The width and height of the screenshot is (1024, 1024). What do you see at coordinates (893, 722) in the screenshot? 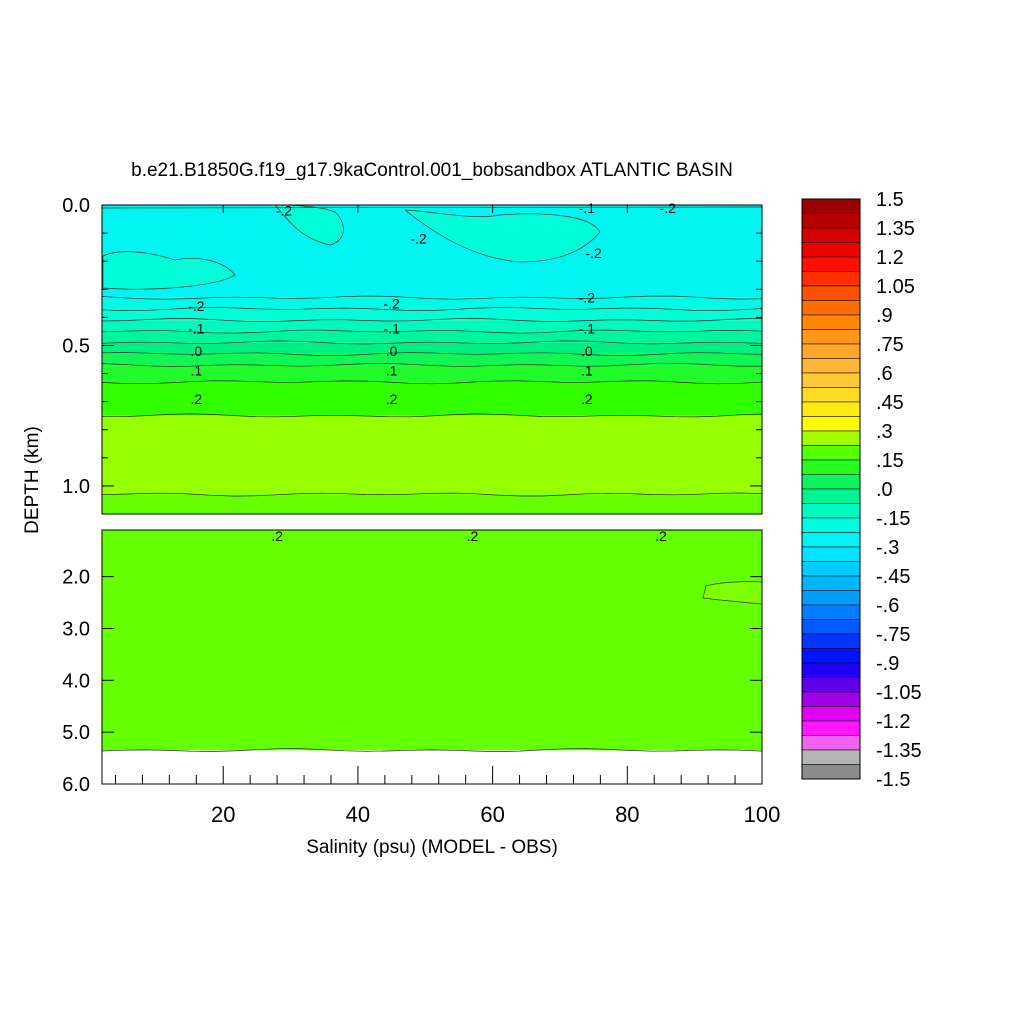
I see `colorbar-label: -1.2` at bounding box center [893, 722].